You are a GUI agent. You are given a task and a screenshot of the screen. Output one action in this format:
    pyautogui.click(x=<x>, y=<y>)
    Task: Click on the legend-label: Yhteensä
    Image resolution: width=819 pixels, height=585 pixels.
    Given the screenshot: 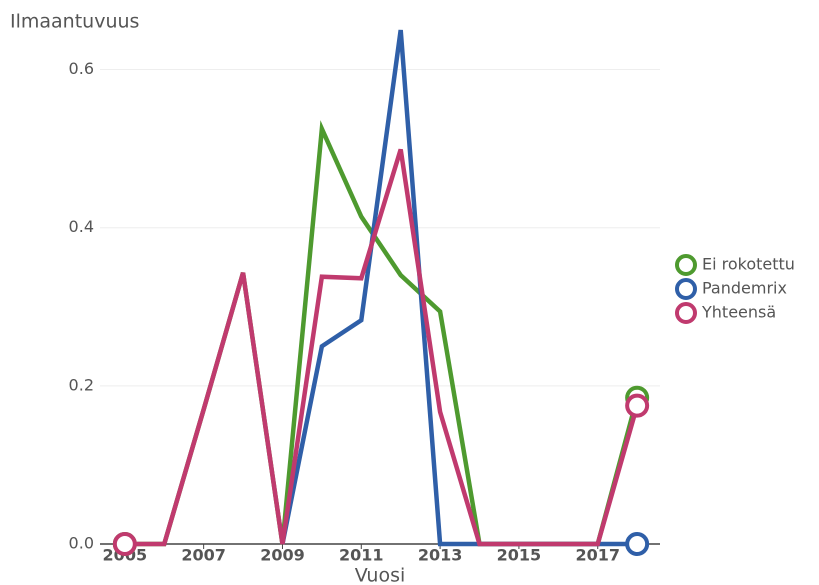 What is the action you would take?
    pyautogui.click(x=738, y=312)
    